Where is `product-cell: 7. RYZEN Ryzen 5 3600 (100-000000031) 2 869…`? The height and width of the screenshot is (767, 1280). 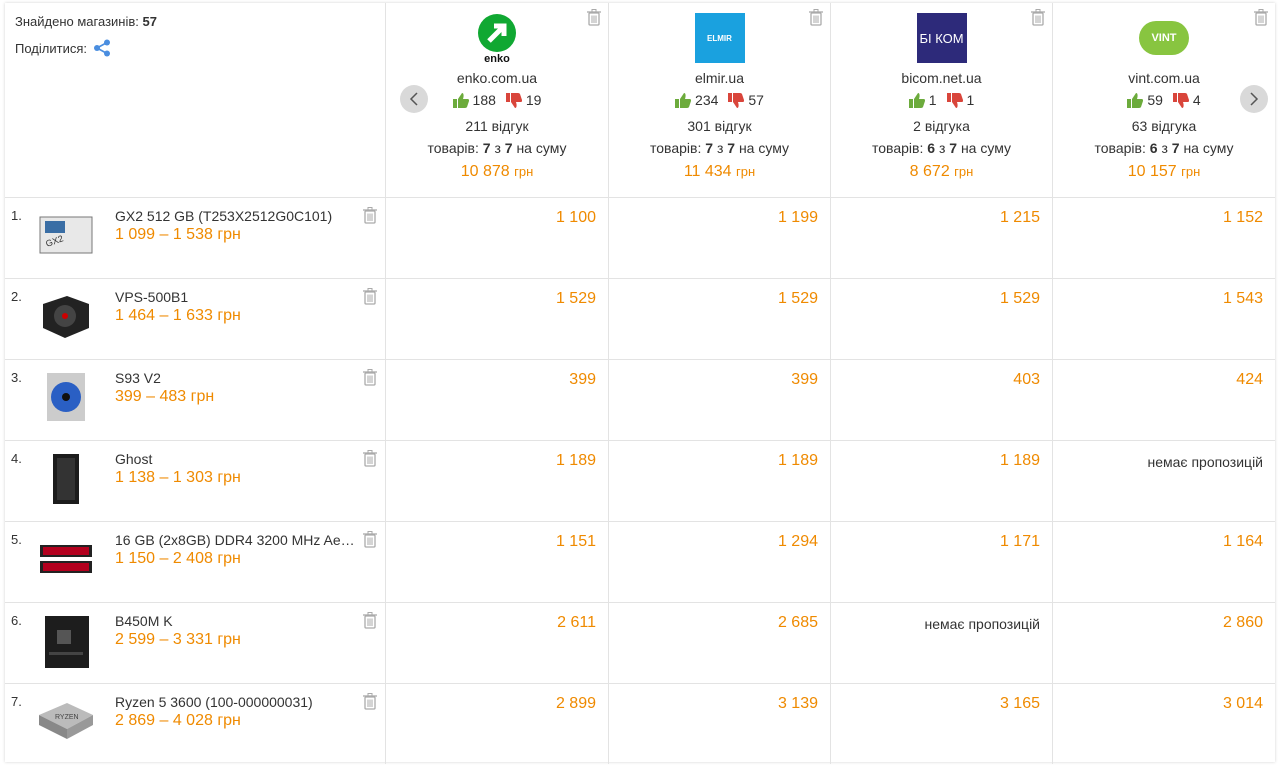 product-cell: 7. RYZEN Ryzen 5 3600 (100-000000031) 2 869… is located at coordinates (195, 723).